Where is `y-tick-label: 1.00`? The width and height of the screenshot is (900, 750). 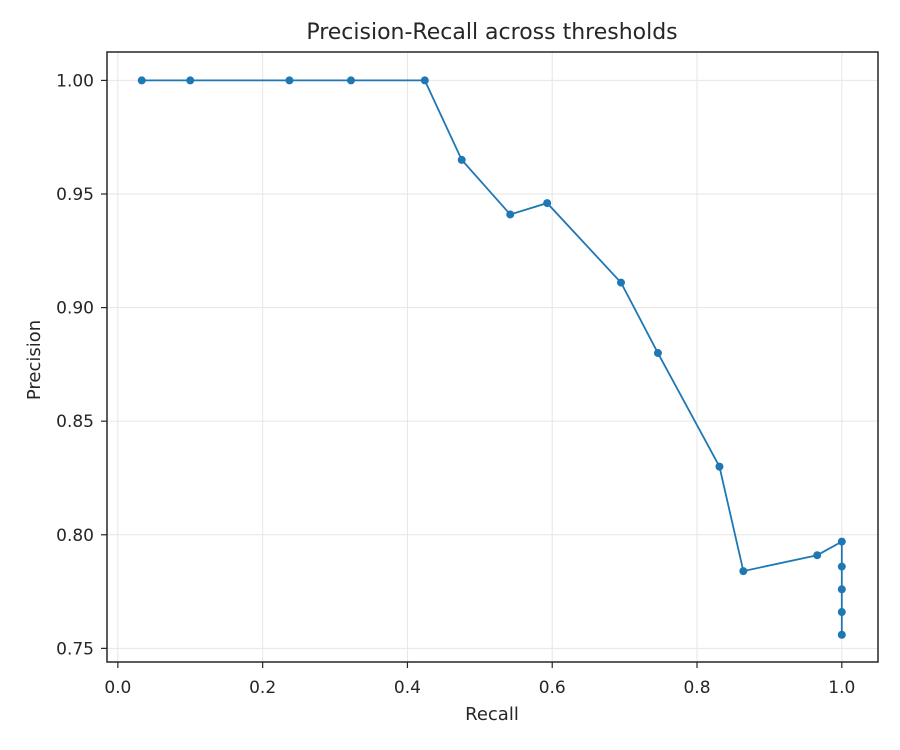 y-tick-label: 1.00 is located at coordinates (75, 81).